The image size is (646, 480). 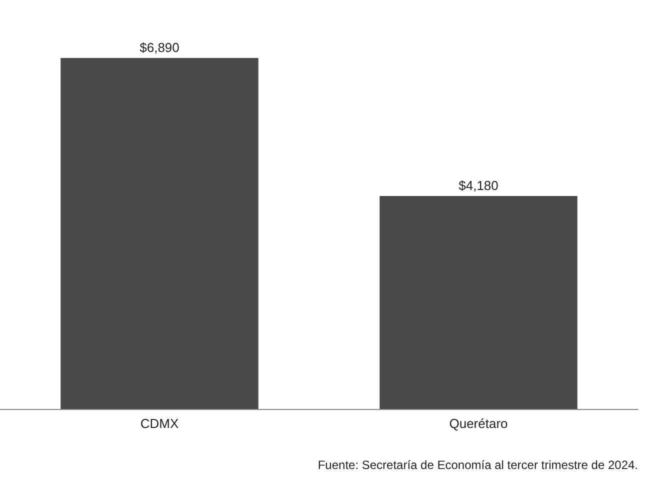 I want to click on x-tick-label: CDMX, so click(x=159, y=423).